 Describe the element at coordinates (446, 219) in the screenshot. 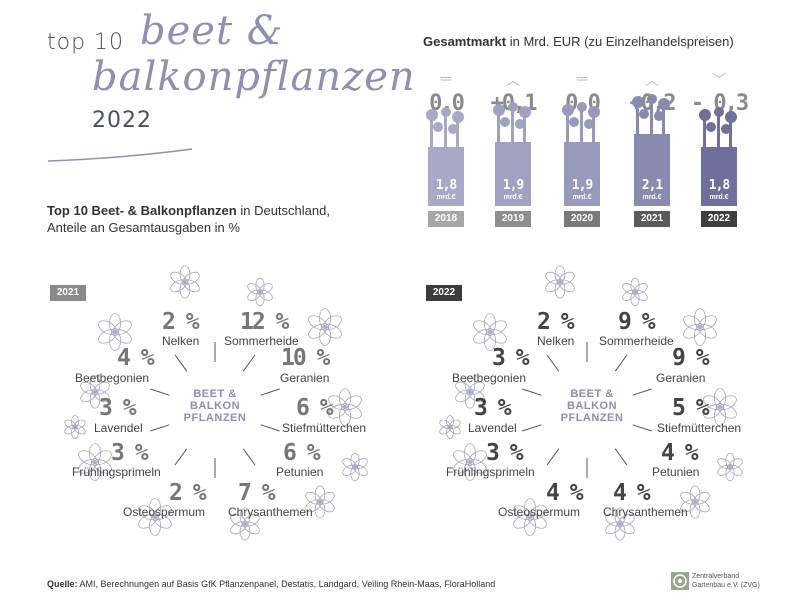

I see `year-label-2018: 2018` at that location.